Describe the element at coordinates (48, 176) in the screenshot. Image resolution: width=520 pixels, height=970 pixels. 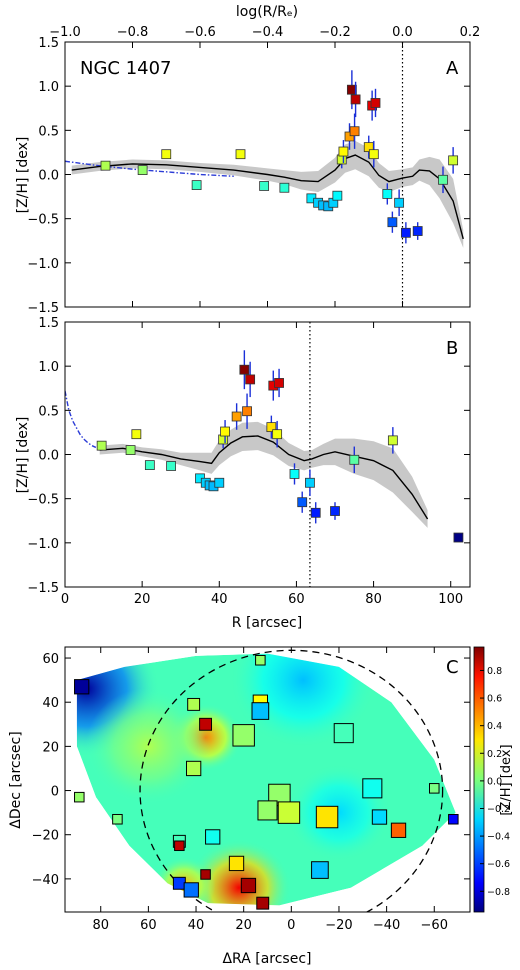
I see `y-tick-label: 0.0` at that location.